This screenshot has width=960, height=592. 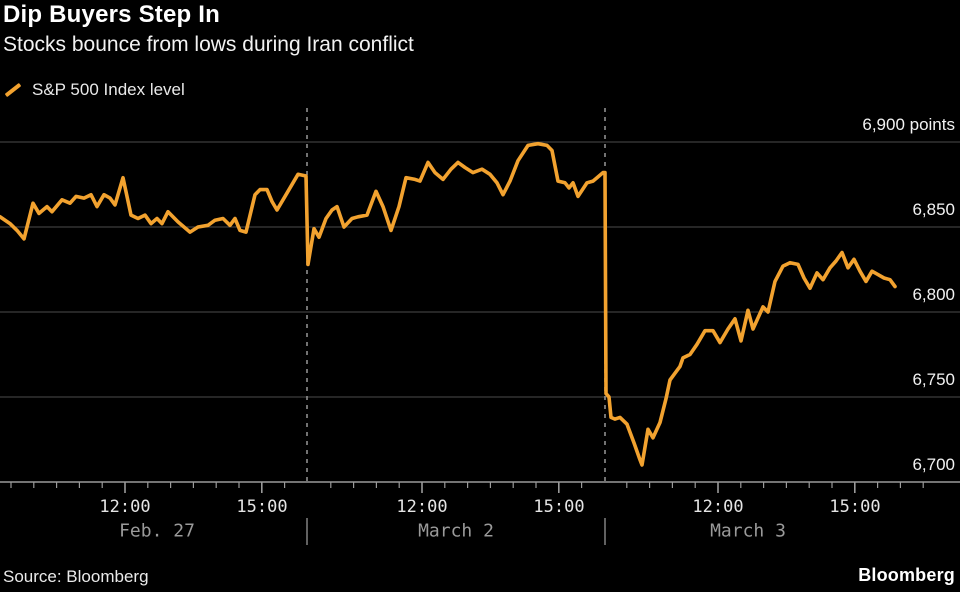 I want to click on legend-label: S&P 500 Index level, so click(x=108, y=89).